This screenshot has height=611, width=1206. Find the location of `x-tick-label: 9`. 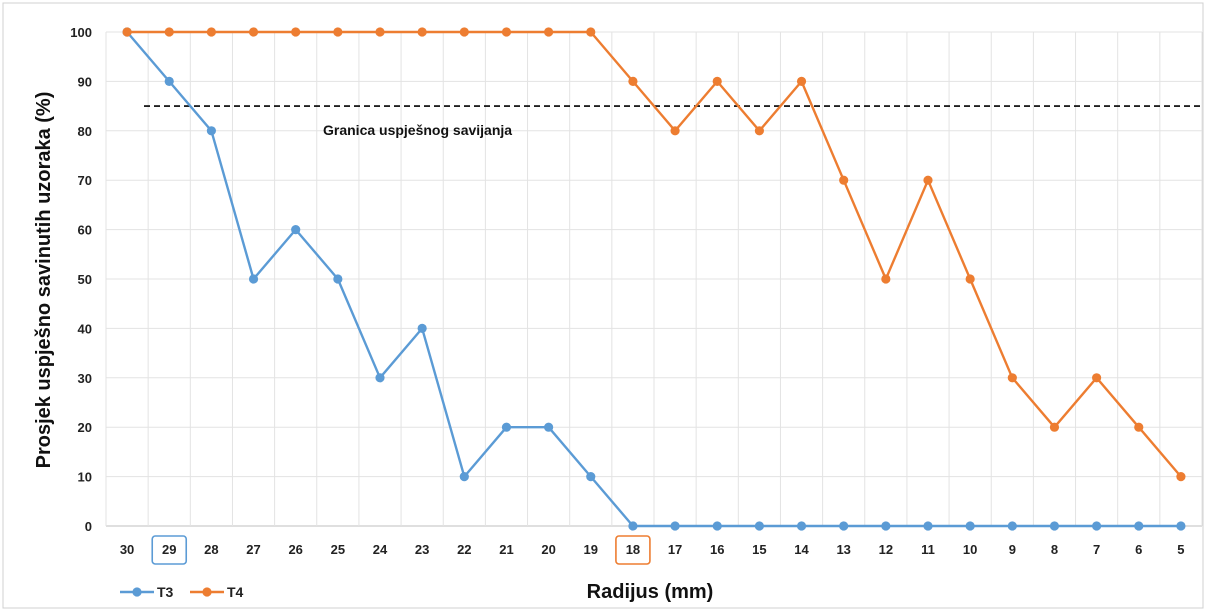

x-tick-label: 9 is located at coordinates (1012, 549).